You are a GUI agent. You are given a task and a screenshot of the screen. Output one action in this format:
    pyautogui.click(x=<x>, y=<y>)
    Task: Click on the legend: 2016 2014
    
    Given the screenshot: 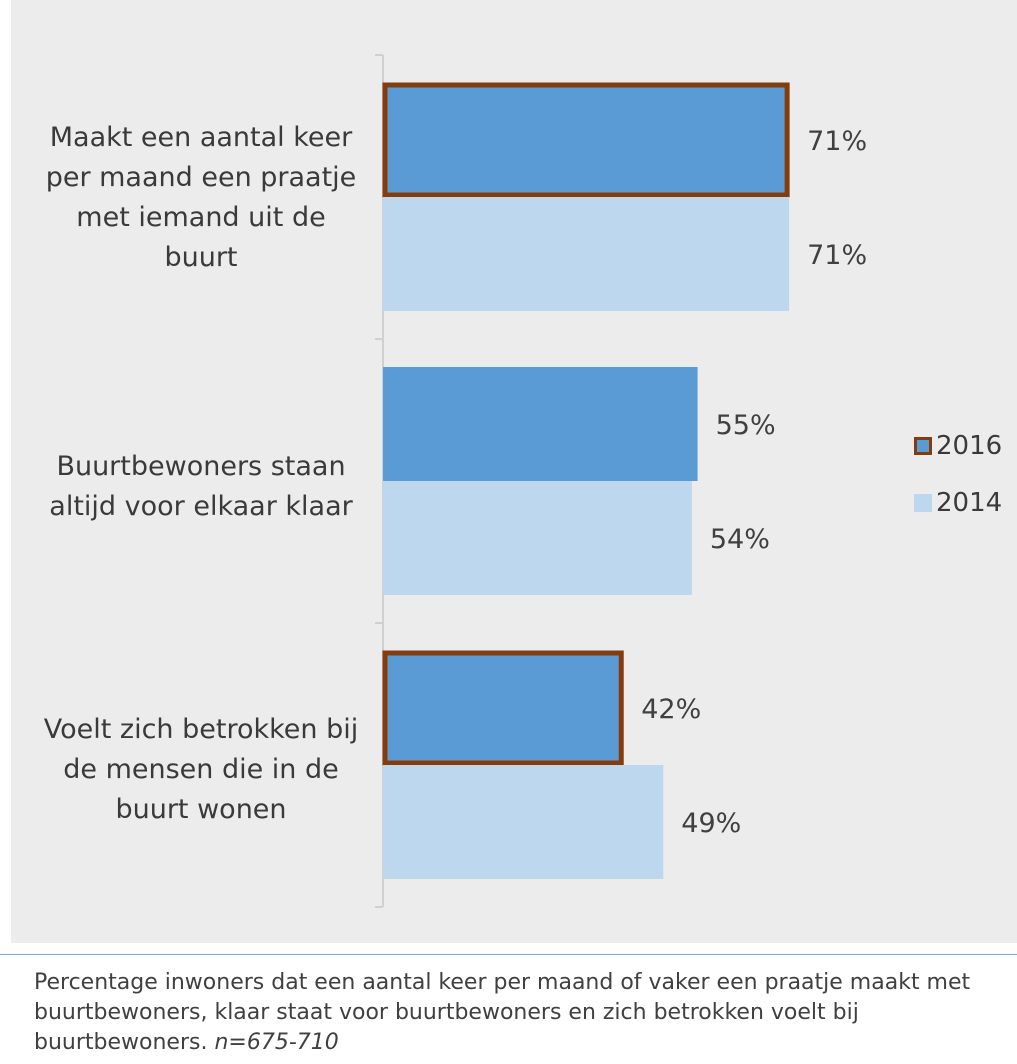 What is the action you would take?
    pyautogui.click(x=958, y=488)
    